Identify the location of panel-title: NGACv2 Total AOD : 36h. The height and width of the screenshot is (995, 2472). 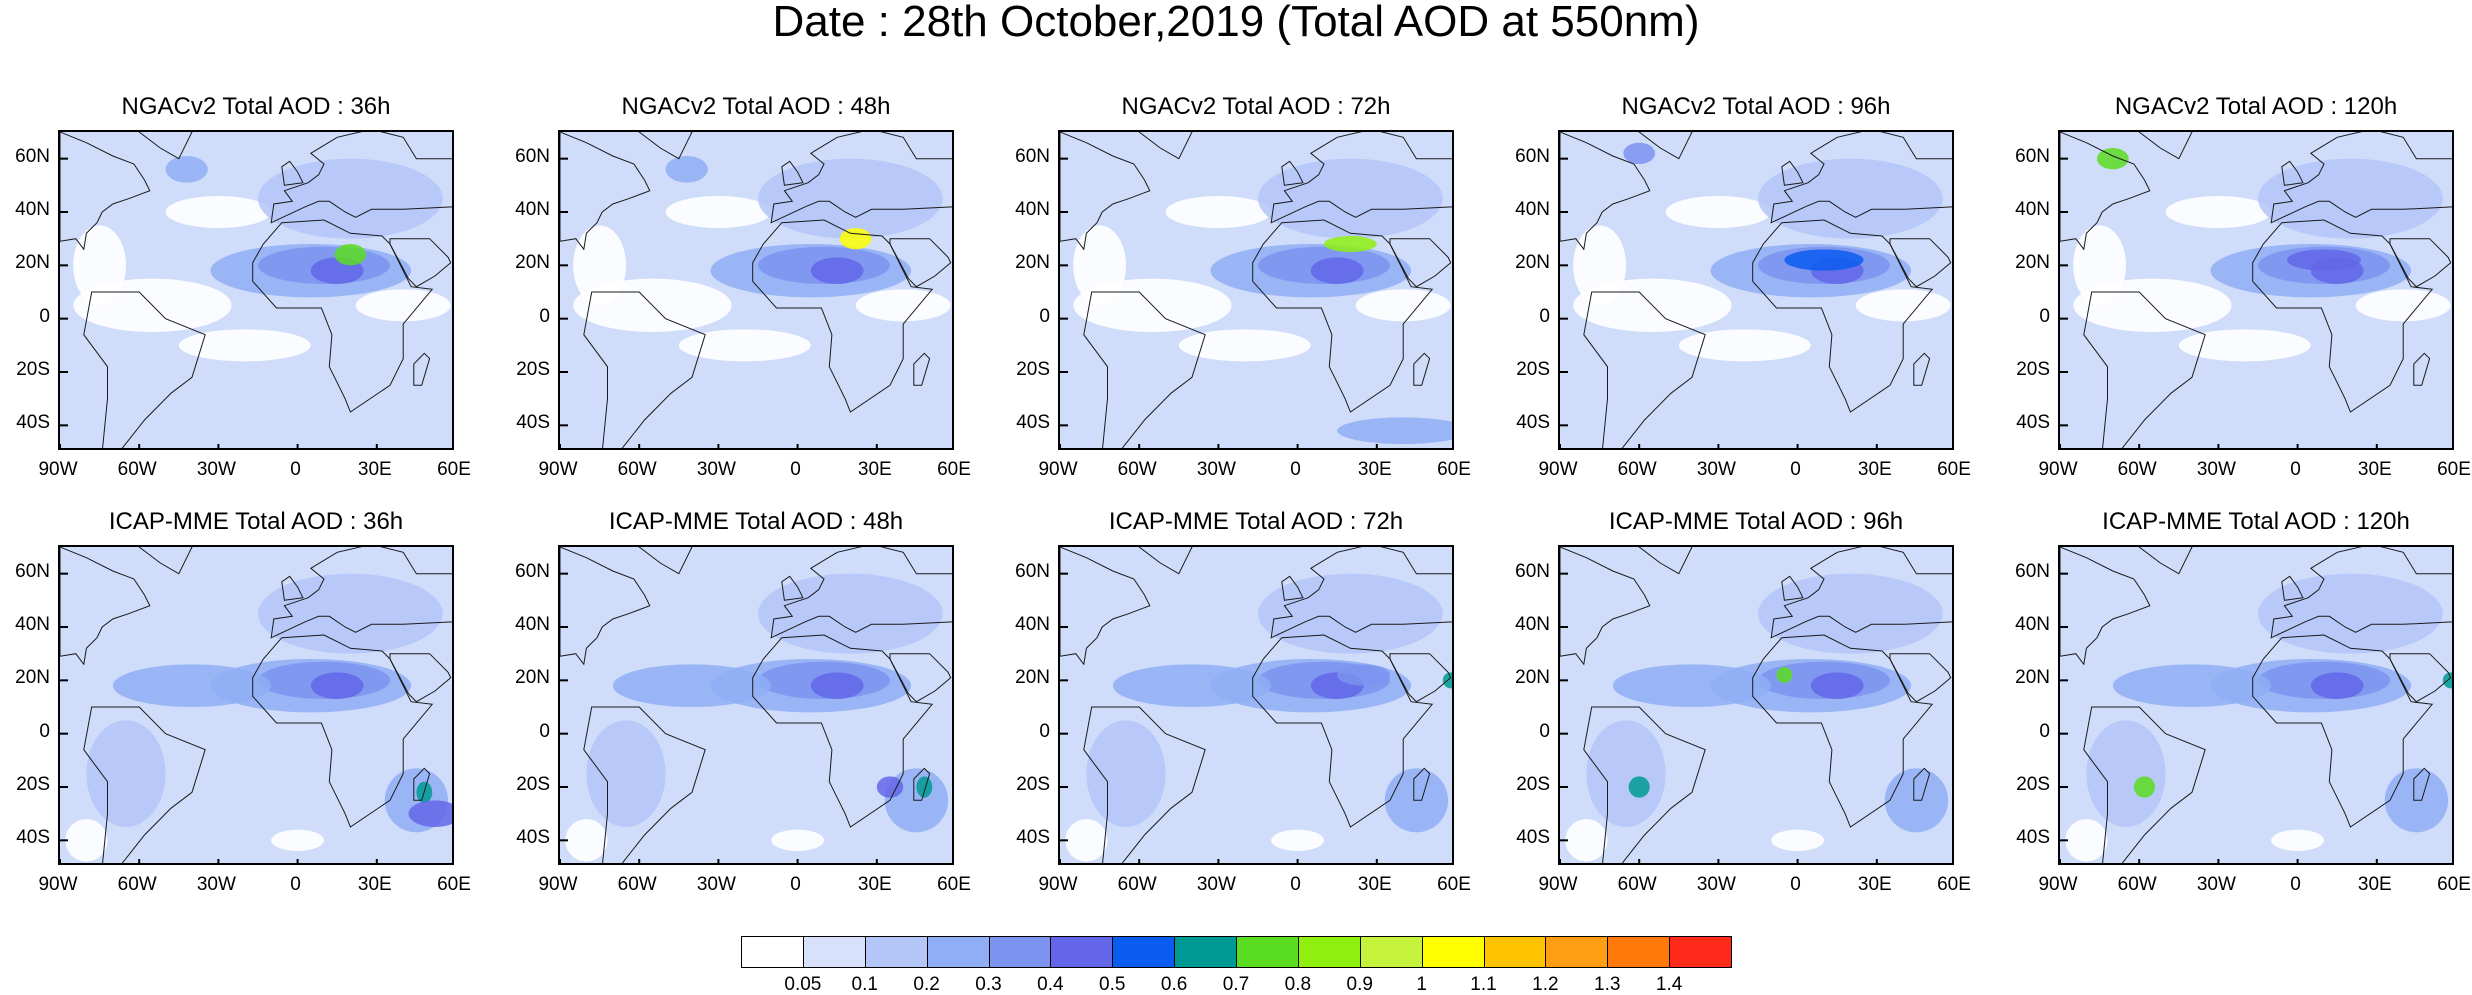
(256, 106).